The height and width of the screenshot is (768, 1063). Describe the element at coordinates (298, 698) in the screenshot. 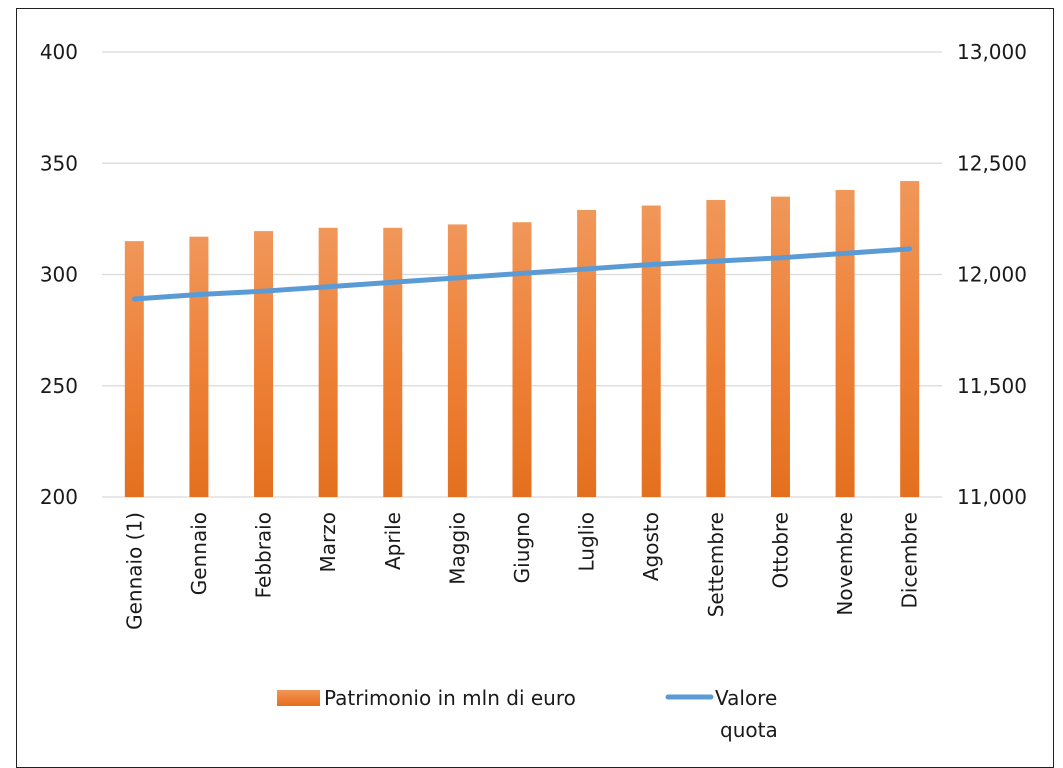

I see `legend-swatch-bar` at that location.